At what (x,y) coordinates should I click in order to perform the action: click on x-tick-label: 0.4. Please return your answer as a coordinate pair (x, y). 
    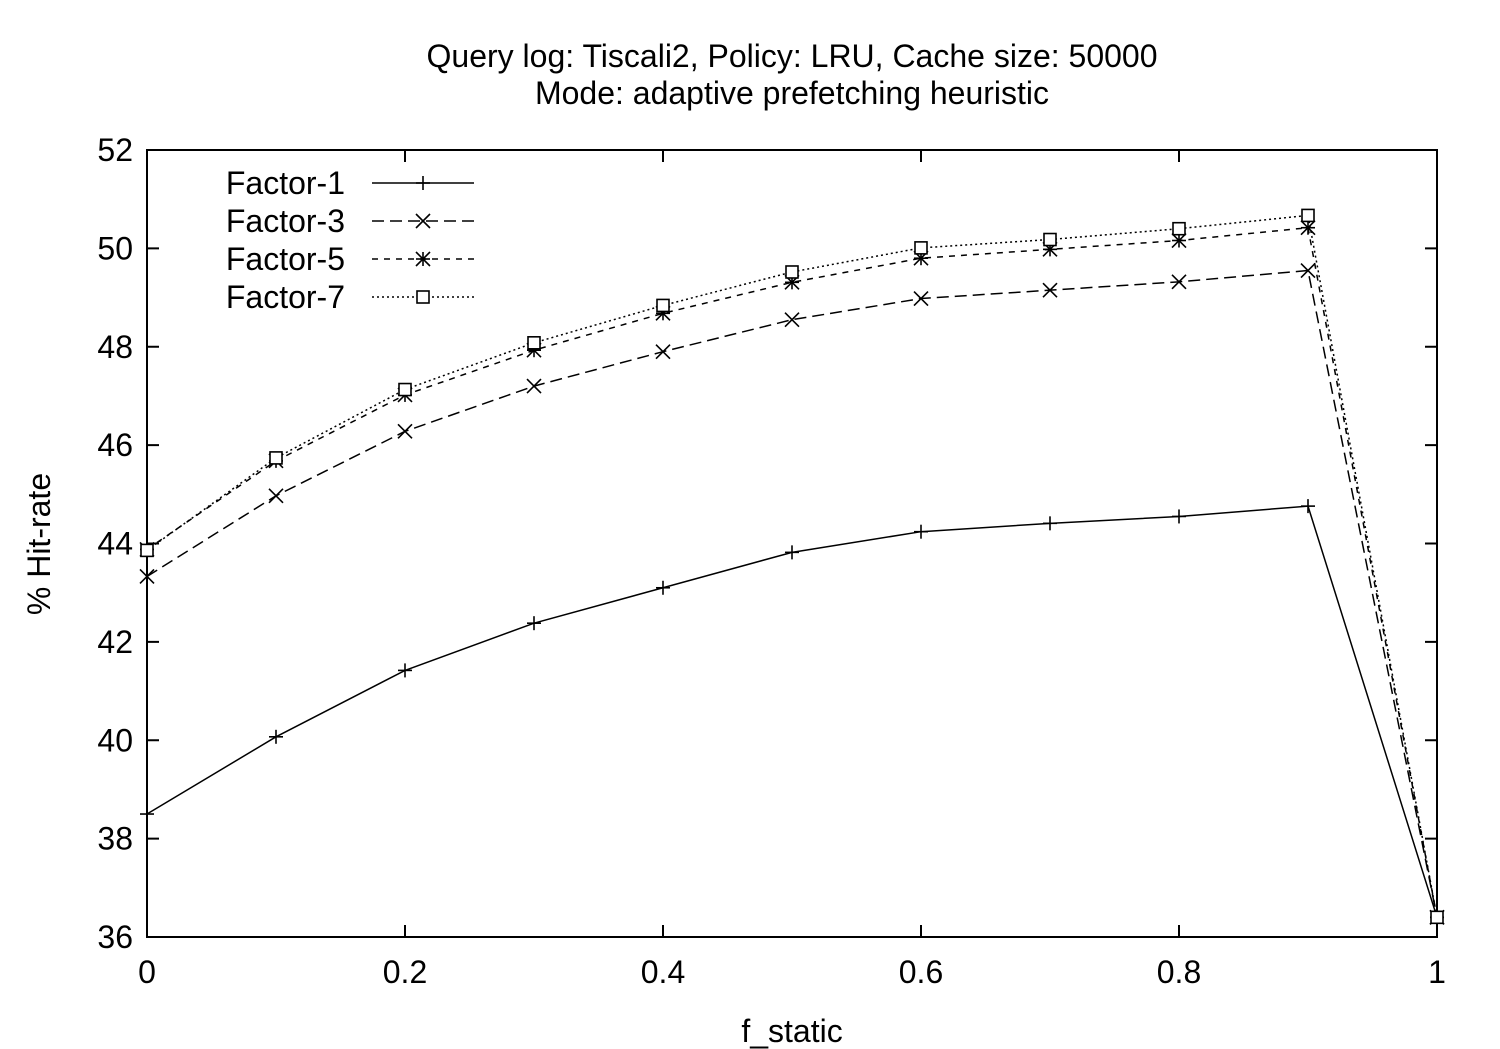
    Looking at the image, I should click on (663, 972).